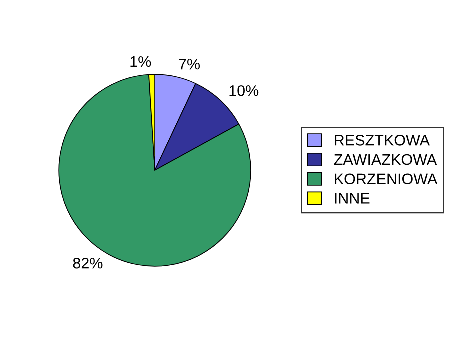 The width and height of the screenshot is (450, 341). Describe the element at coordinates (386, 160) in the screenshot. I see `legend-label: ZAWIAZKOWA` at that location.